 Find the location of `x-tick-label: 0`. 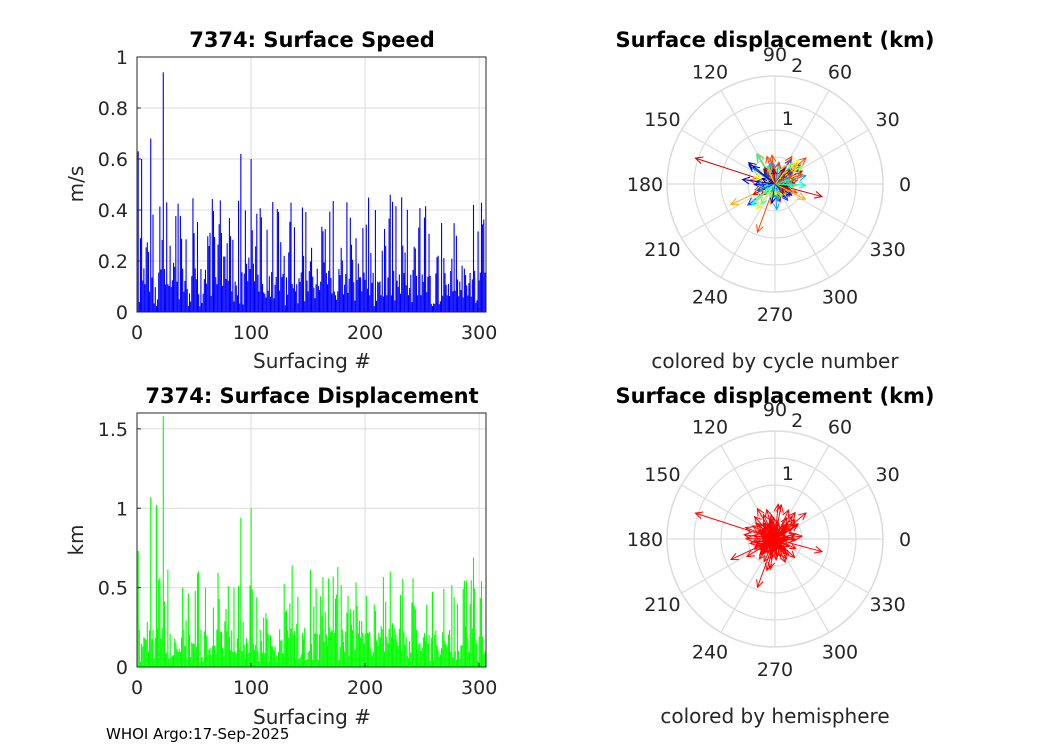

x-tick-label: 0 is located at coordinates (137, 688).